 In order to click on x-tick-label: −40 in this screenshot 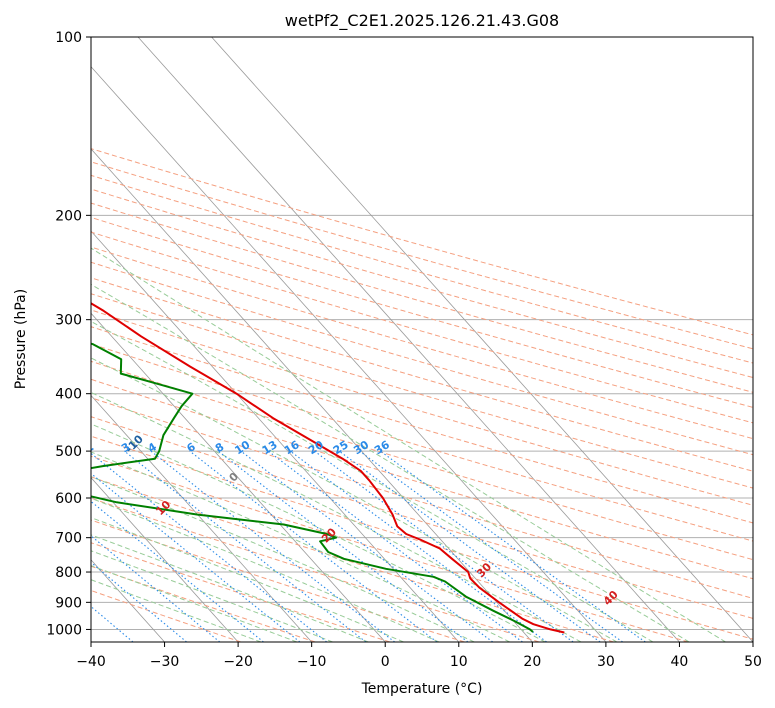, I will do `click(91, 662)`.